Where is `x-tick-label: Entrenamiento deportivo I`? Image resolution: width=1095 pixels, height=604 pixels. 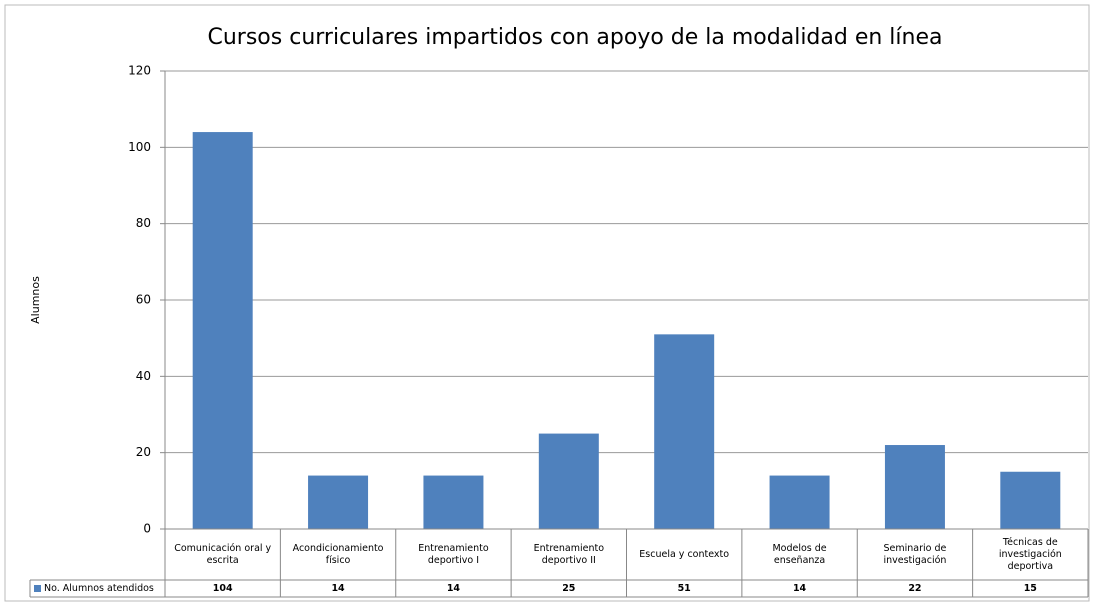 x-tick-label: Entrenamiento deportivo I is located at coordinates (453, 554).